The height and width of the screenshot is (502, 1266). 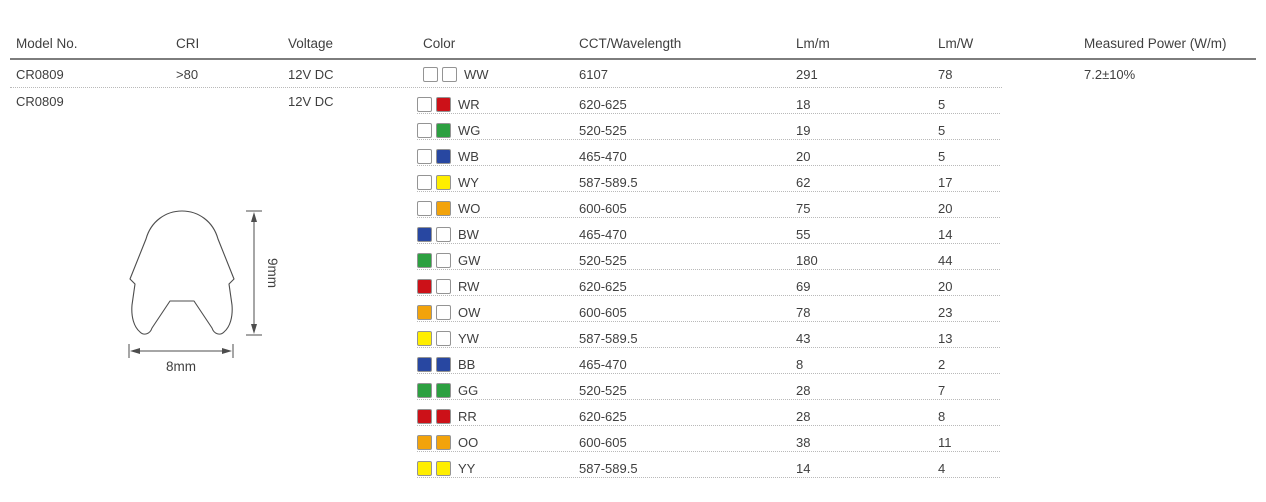 What do you see at coordinates (803, 156) in the screenshot?
I see `lm-per-m-value: 20` at bounding box center [803, 156].